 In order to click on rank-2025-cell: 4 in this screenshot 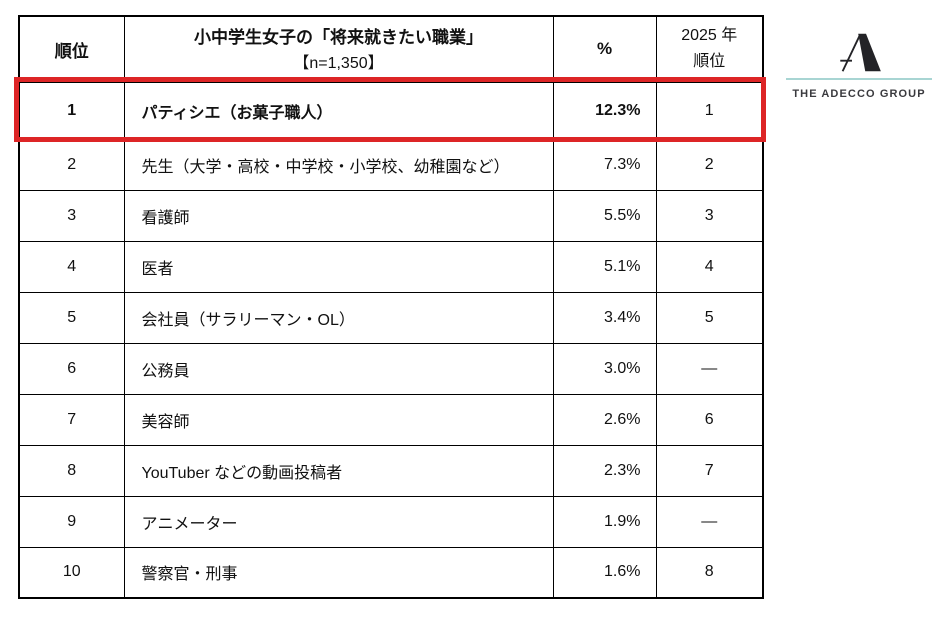, I will do `click(709, 266)`.